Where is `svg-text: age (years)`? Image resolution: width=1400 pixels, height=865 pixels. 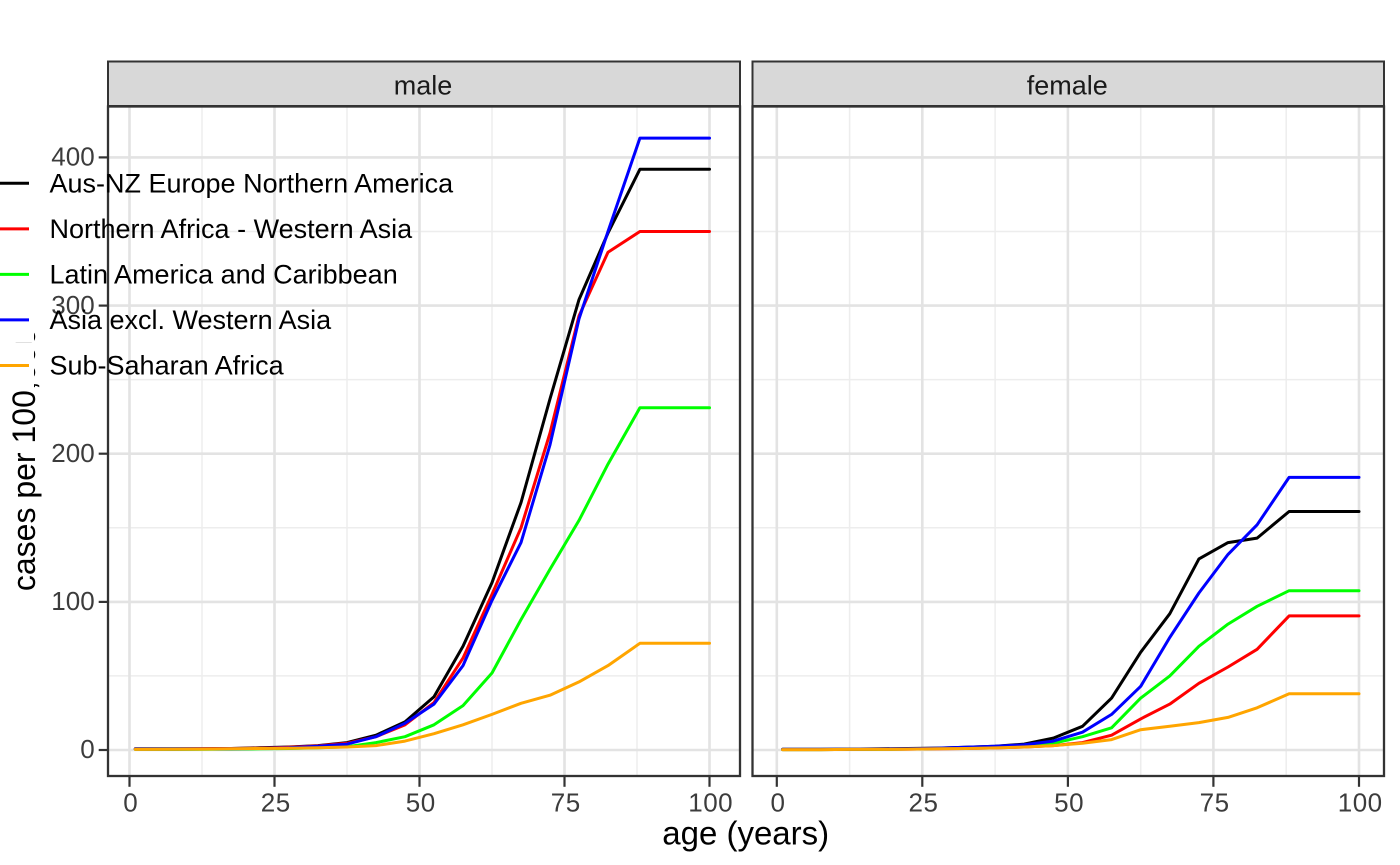 svg-text: age (years) is located at coordinates (745, 833).